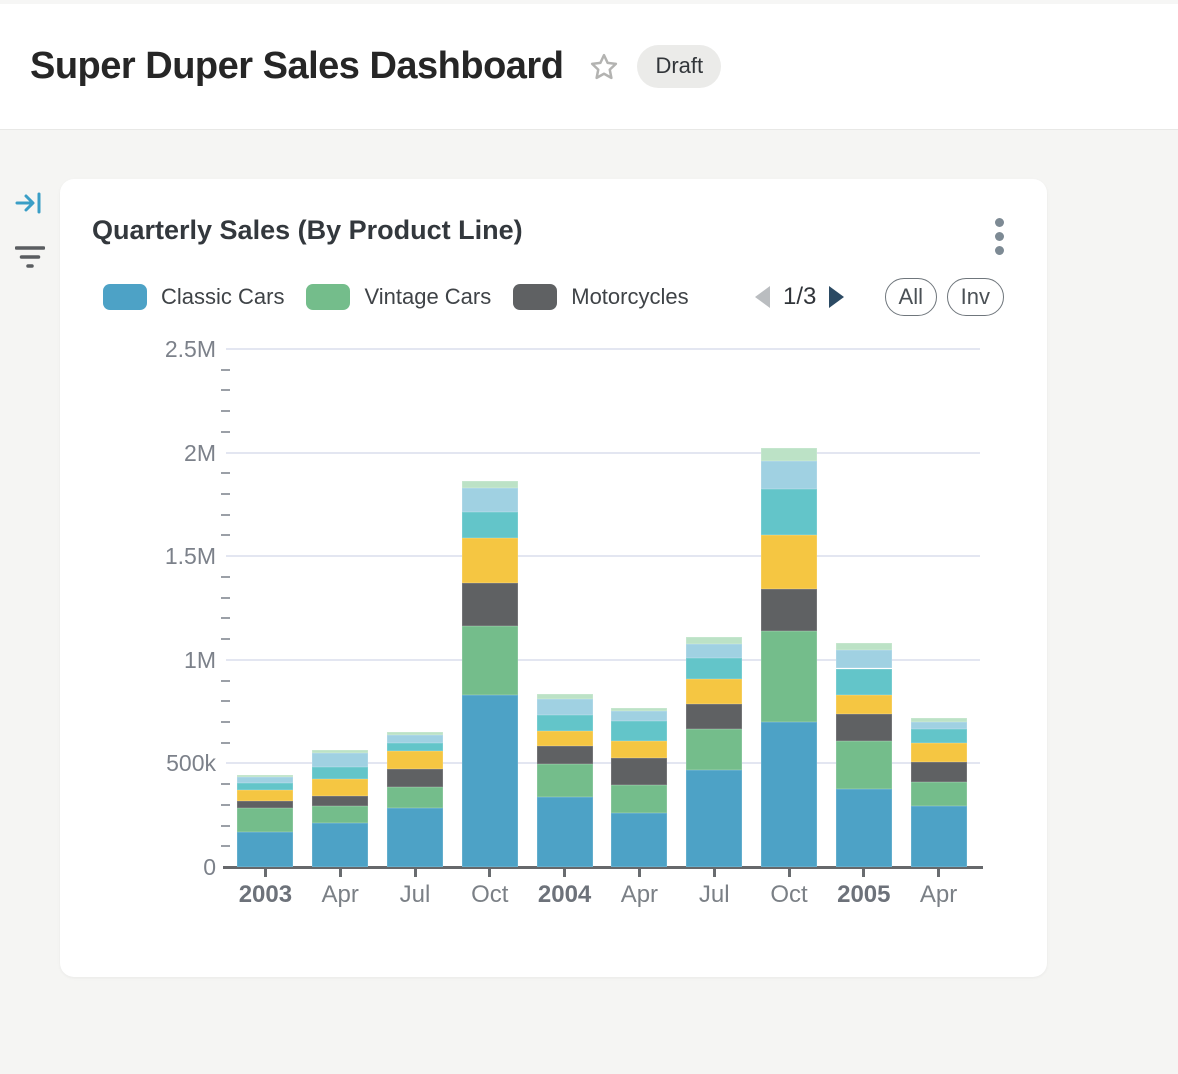 The height and width of the screenshot is (1074, 1178). Describe the element at coordinates (910, 297) in the screenshot. I see `legend-select-all-button: All` at that location.